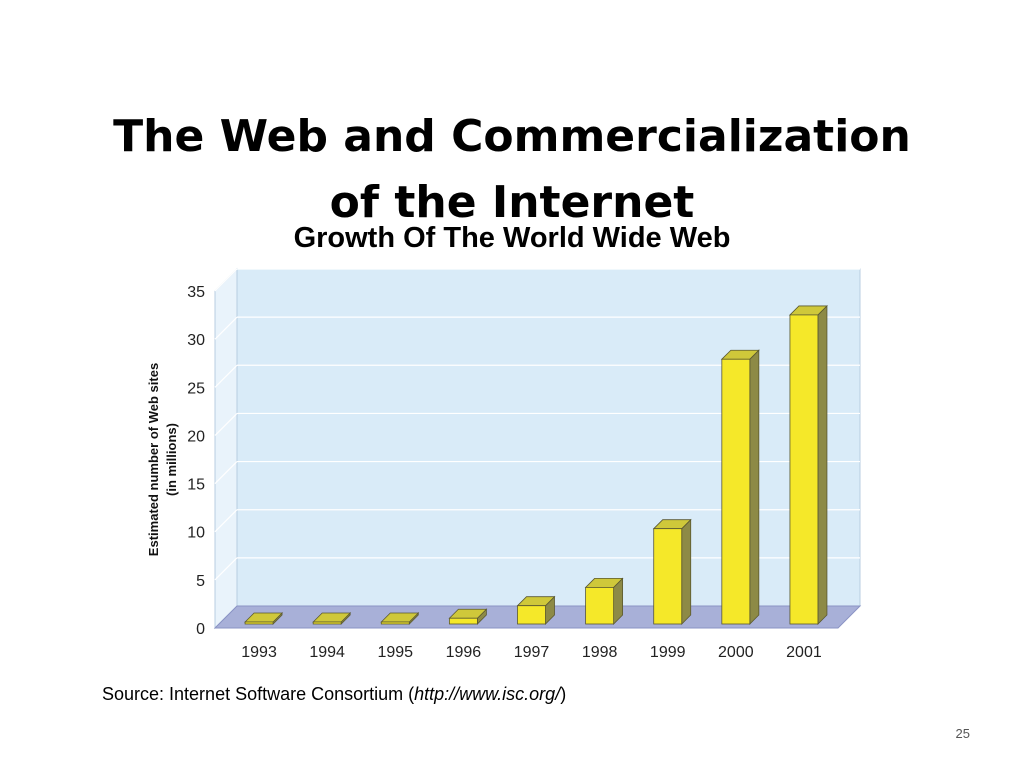 Image resolution: width=1024 pixels, height=768 pixels. What do you see at coordinates (226, 448) in the screenshot?
I see `side-wall` at bounding box center [226, 448].